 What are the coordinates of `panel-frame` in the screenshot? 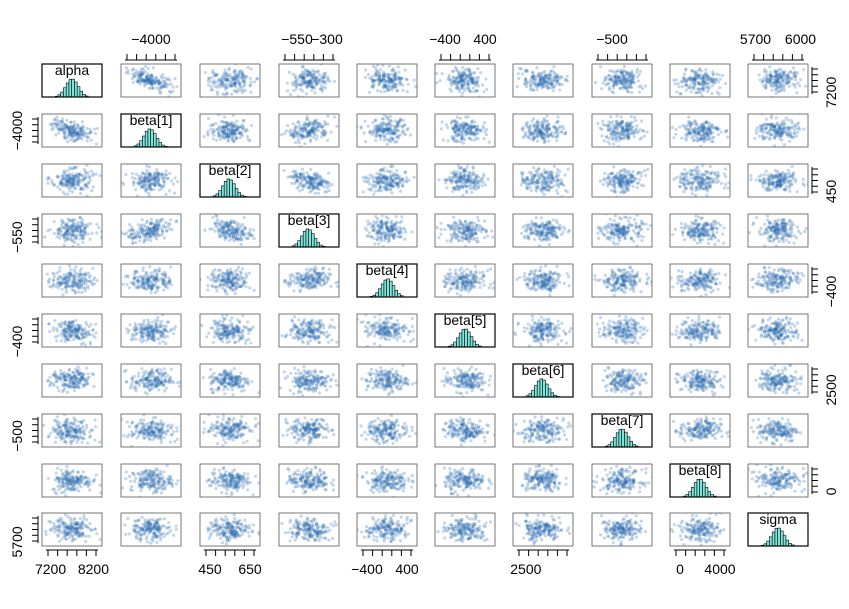 It's located at (700, 130).